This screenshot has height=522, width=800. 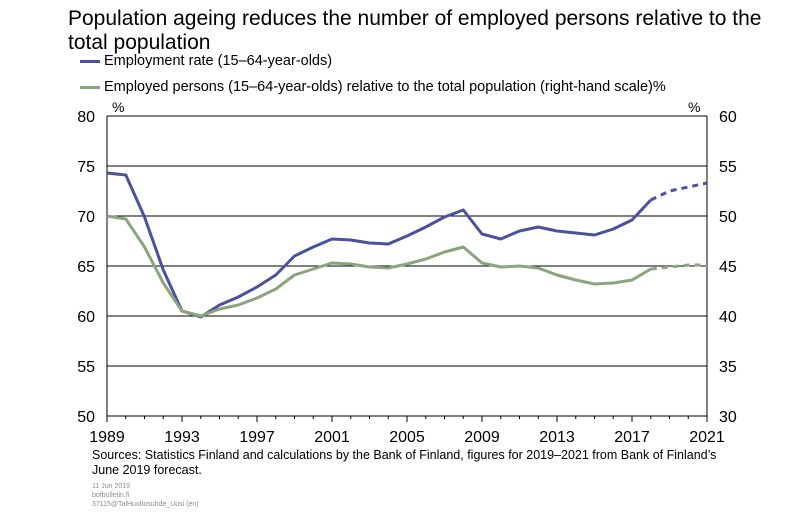 I want to click on left-tick-label-50: 50, so click(x=86, y=417).